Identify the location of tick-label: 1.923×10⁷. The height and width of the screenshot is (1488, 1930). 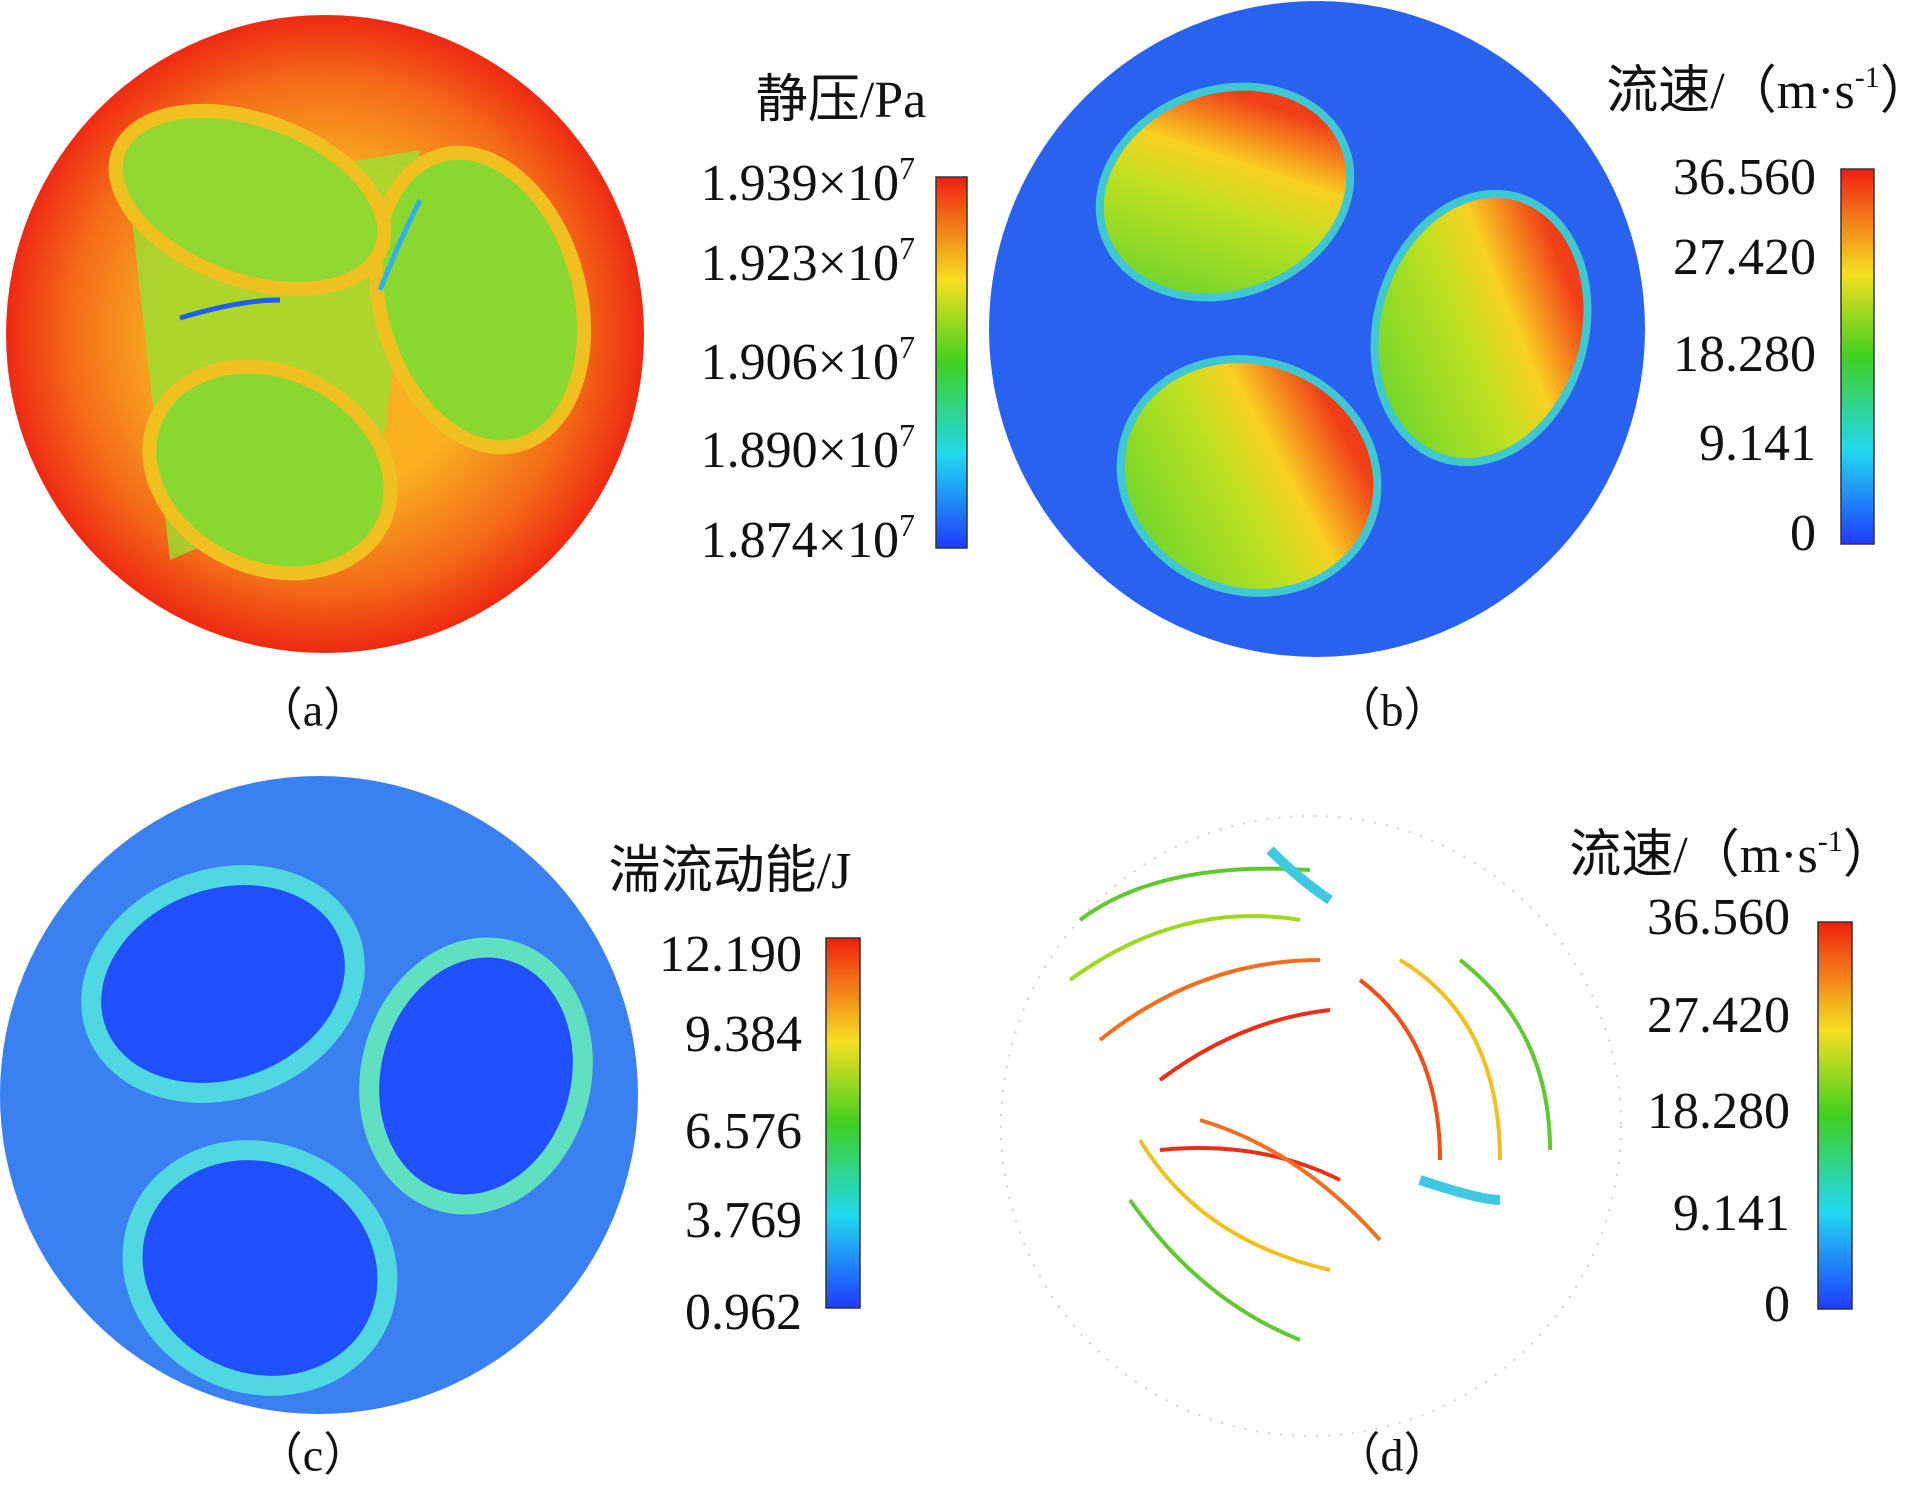
(808, 261).